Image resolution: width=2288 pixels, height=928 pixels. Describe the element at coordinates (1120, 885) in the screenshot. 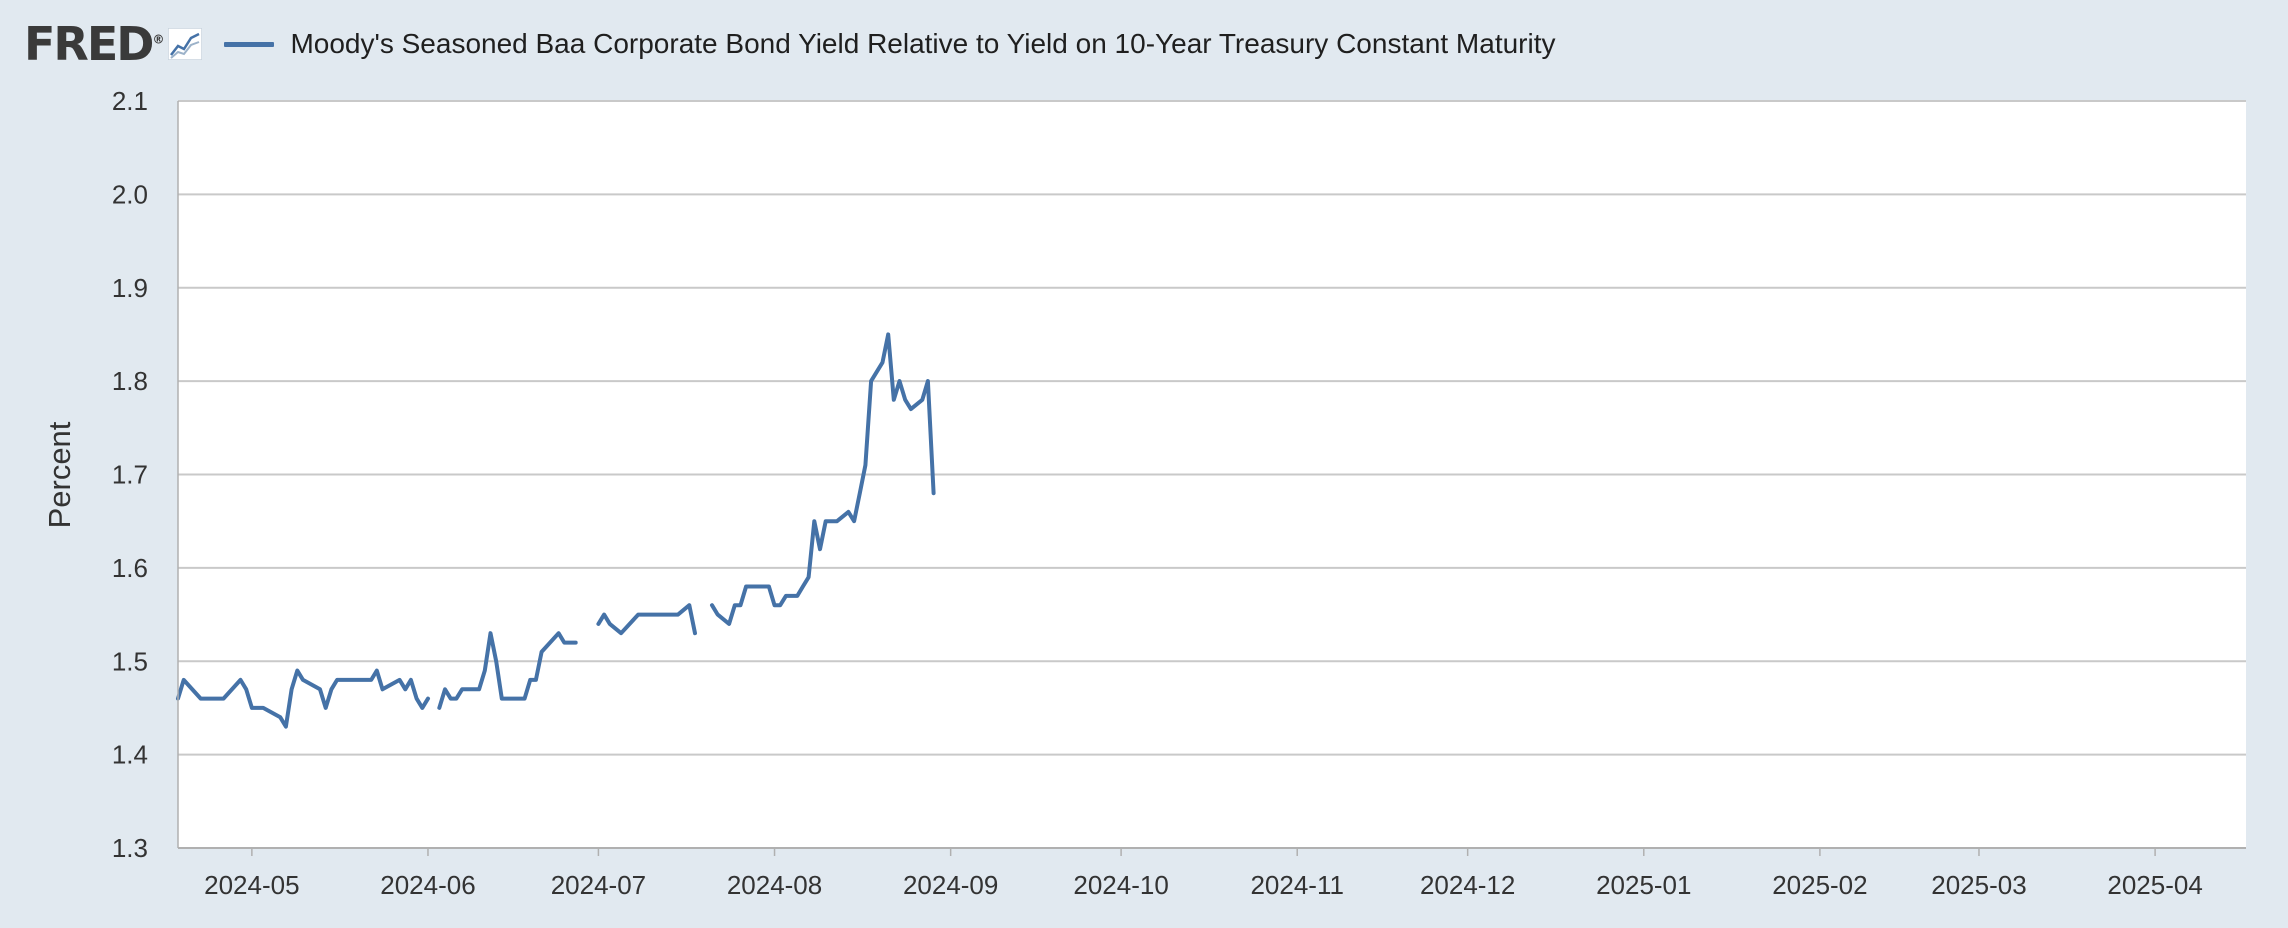

I see `x-tick-label: 2024-10` at that location.